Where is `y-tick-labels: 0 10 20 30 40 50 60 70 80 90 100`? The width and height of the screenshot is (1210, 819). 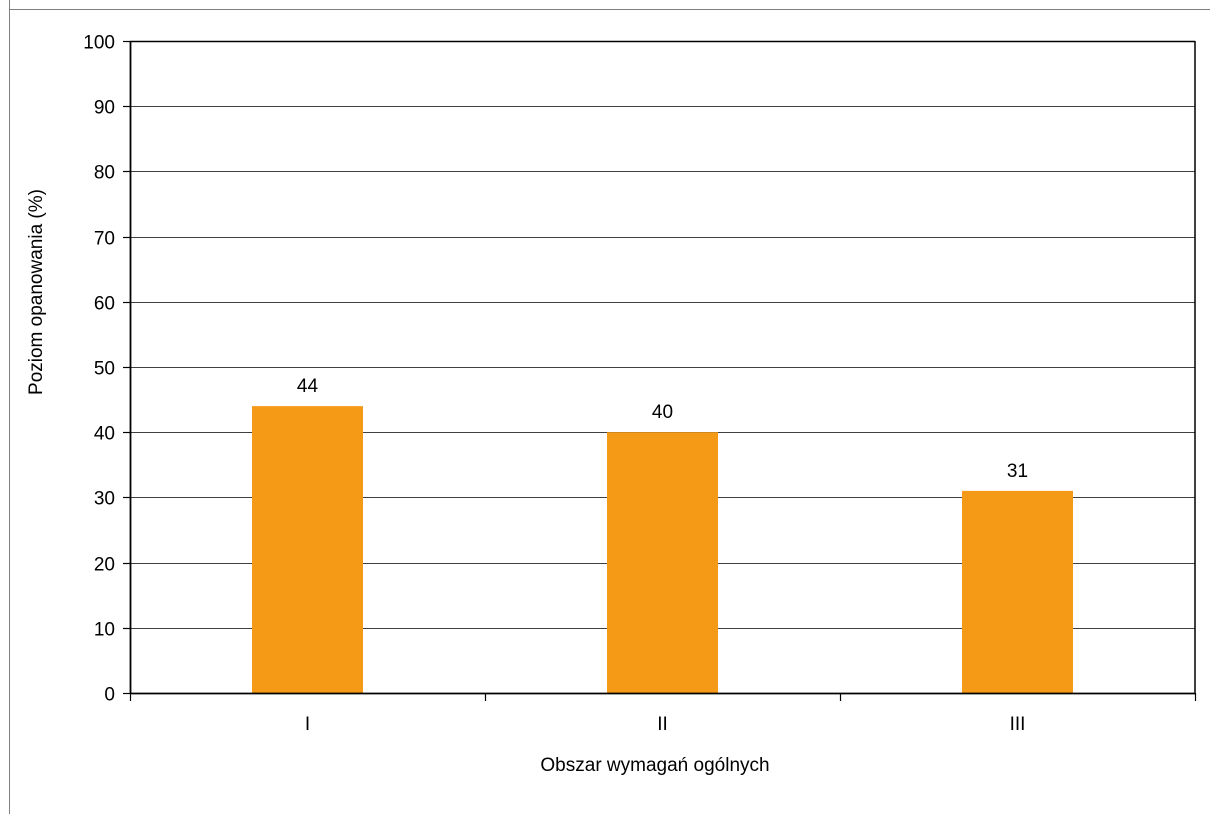 y-tick-labels: 0 10 20 30 40 50 60 70 80 90 100 is located at coordinates (99, 369).